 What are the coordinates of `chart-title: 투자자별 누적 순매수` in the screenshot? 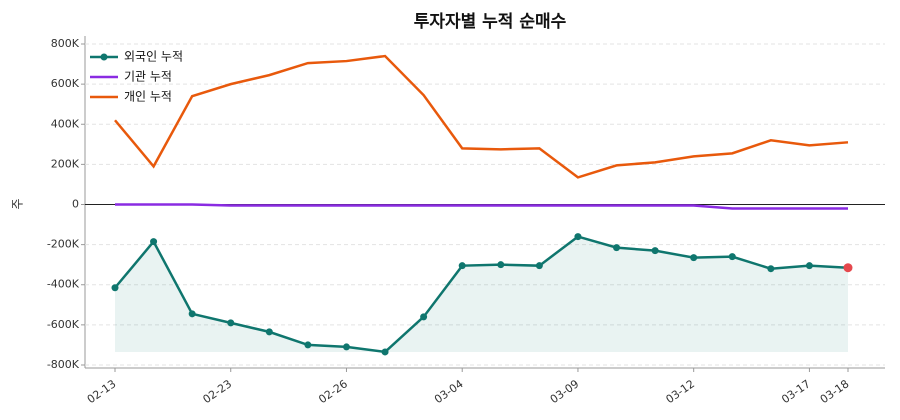 It's located at (490, 22).